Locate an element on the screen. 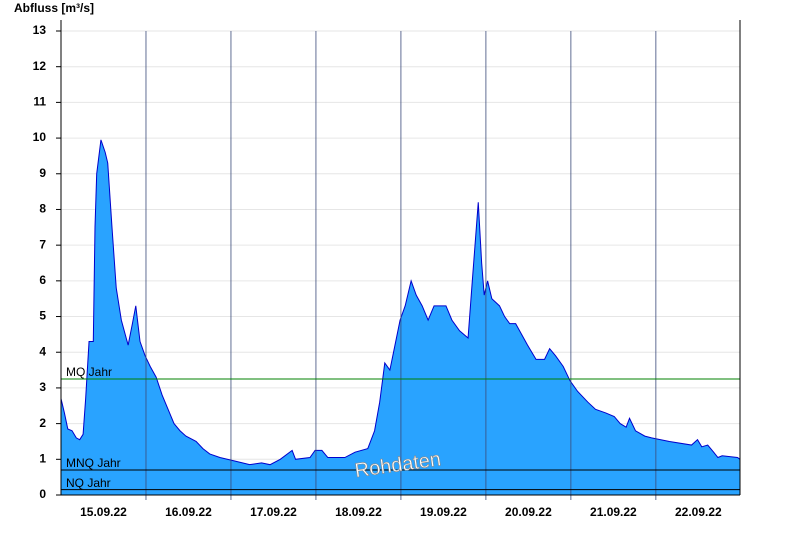  y-tick-label: 8 is located at coordinates (42, 209).